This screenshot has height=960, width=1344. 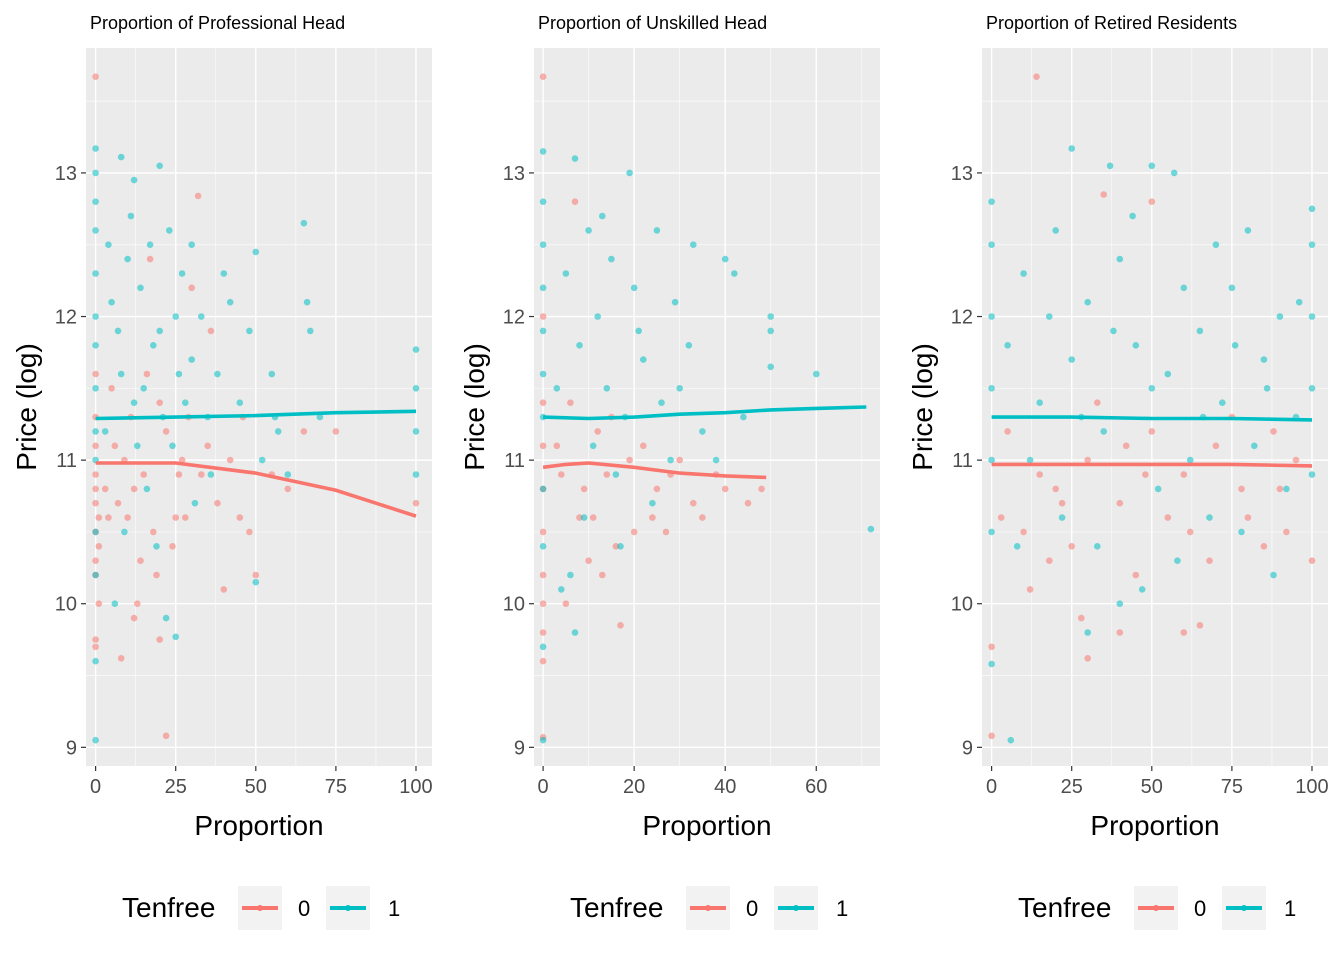 I want to click on y-tick-label: 13, so click(x=66, y=174).